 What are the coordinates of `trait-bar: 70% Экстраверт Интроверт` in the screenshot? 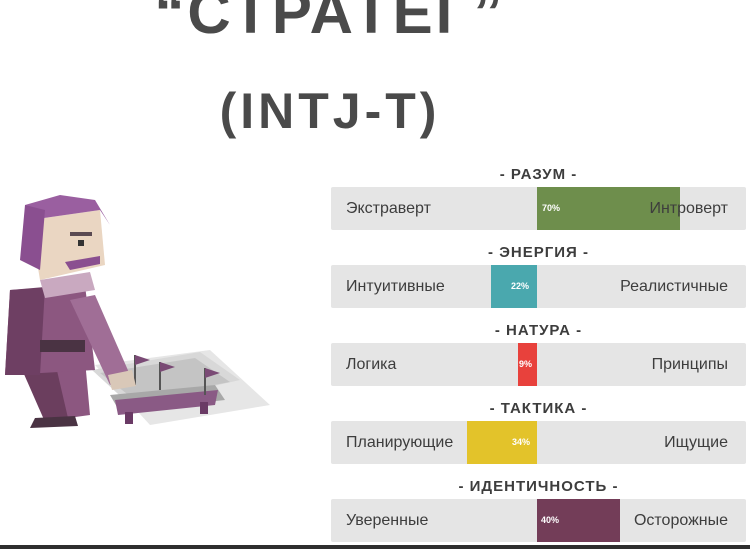 It's located at (538, 208).